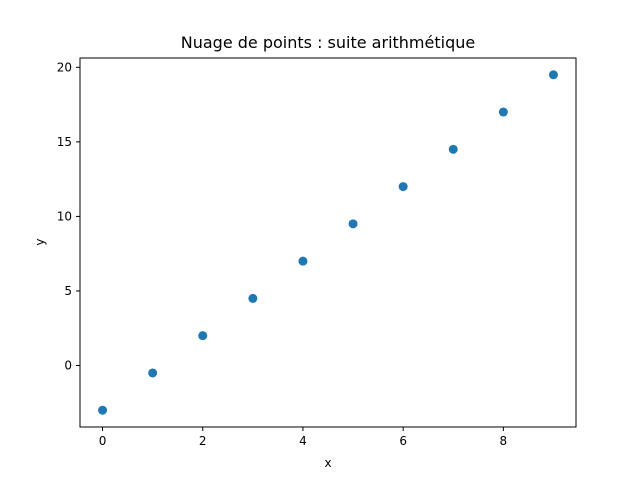  Describe the element at coordinates (64, 216) in the screenshot. I see `y-tick-label-2: 10` at that location.